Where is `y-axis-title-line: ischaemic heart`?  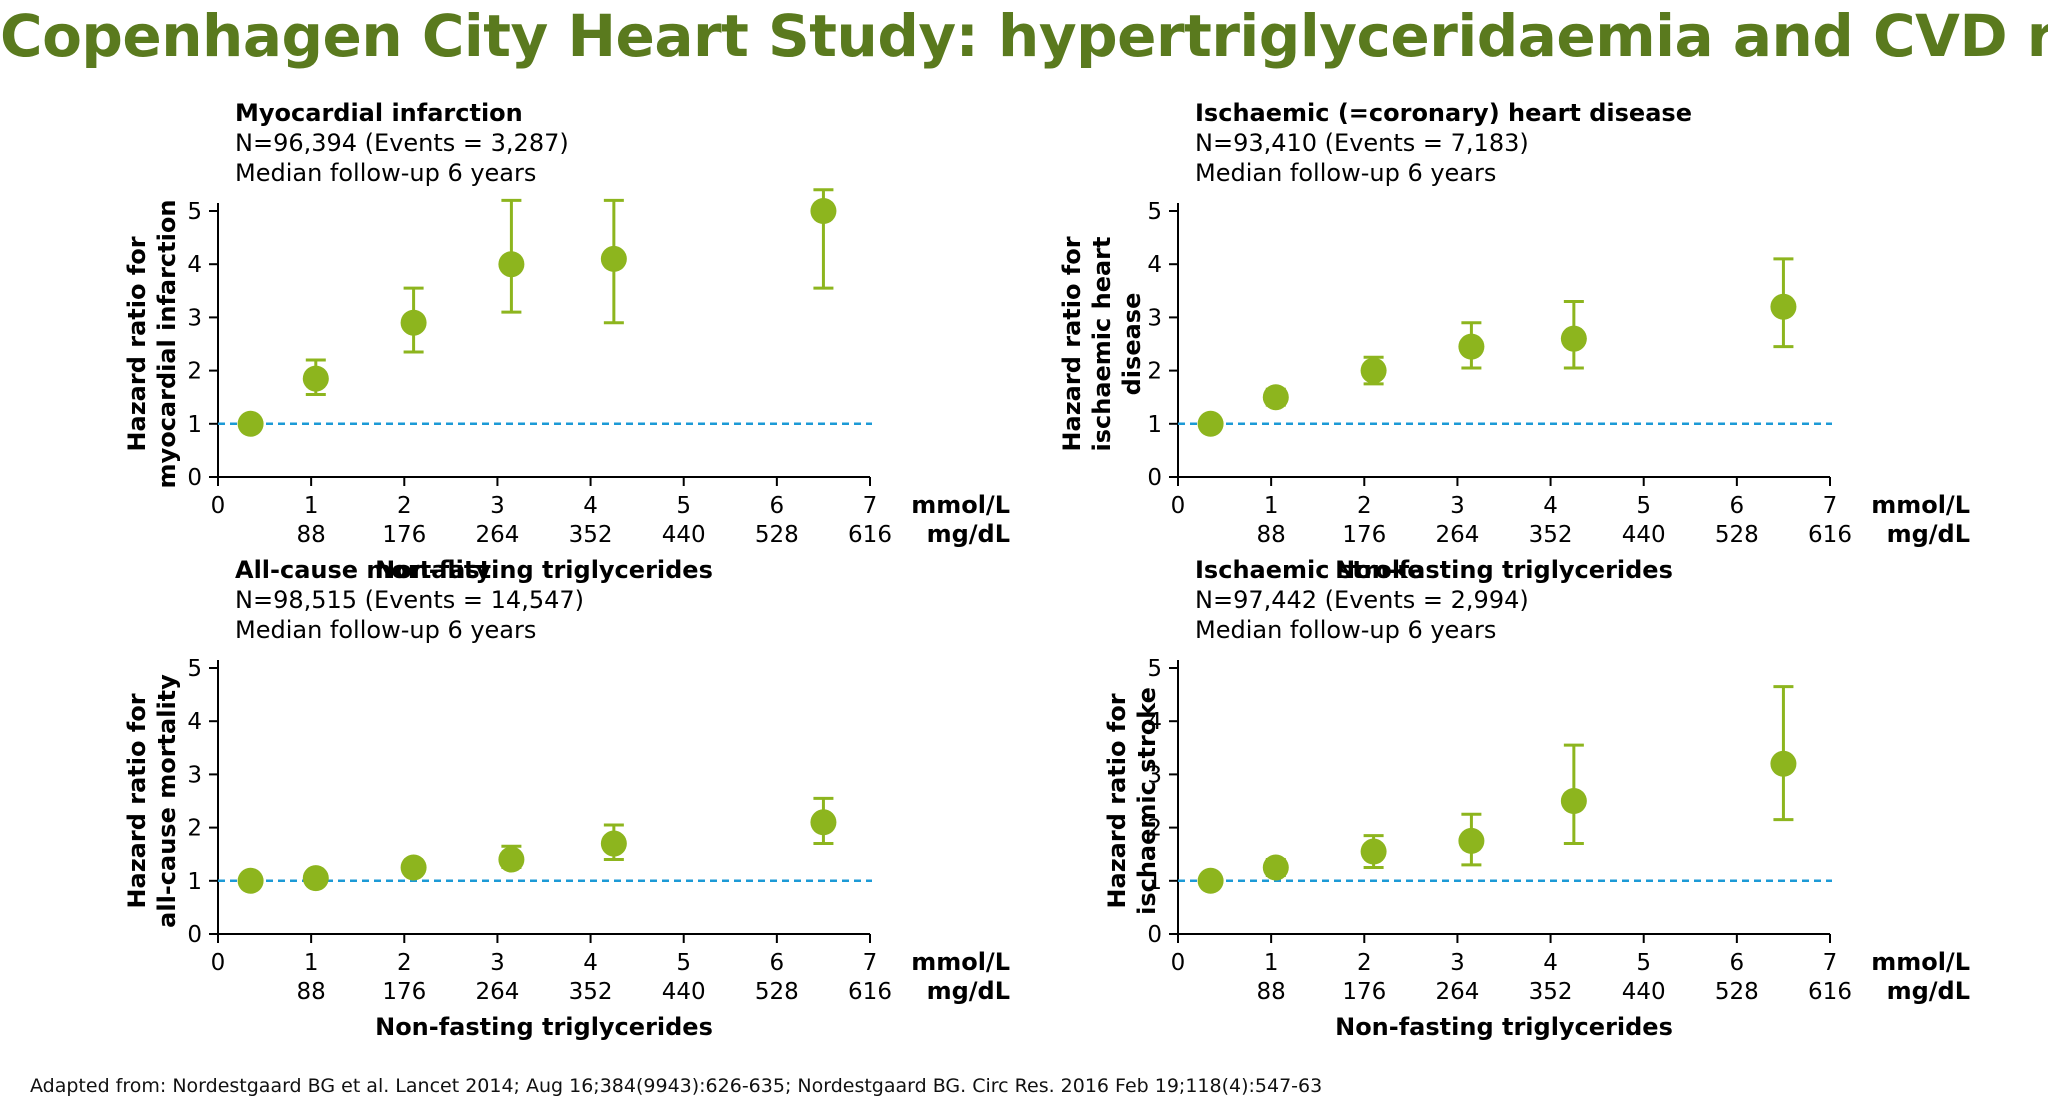 y-axis-title-line: ischaemic heart is located at coordinates (1102, 344).